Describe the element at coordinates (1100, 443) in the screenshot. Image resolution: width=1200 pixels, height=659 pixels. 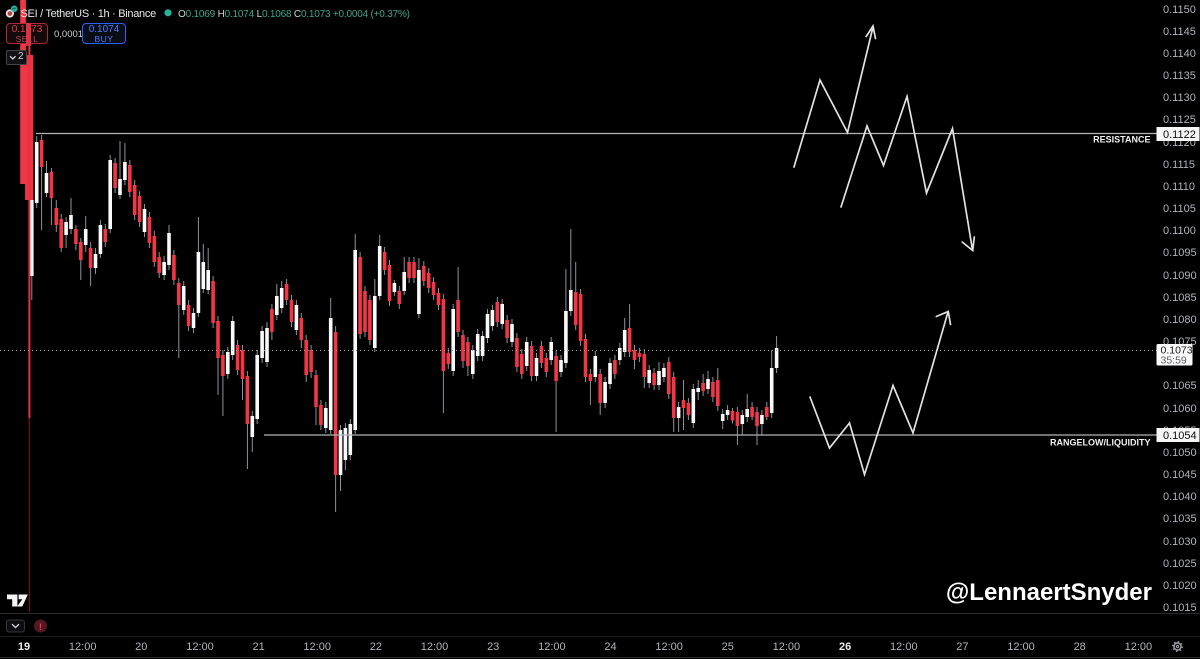
I see `svg-text: RANGELOW/LIQUIDITY` at that location.